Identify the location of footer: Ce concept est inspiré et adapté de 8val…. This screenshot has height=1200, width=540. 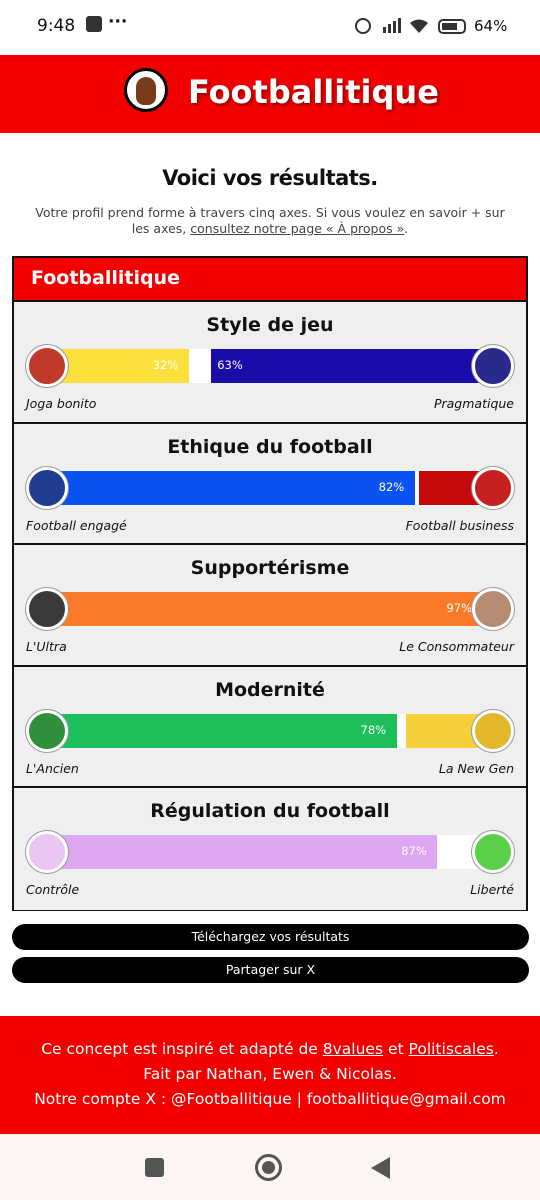
(270, 1075).